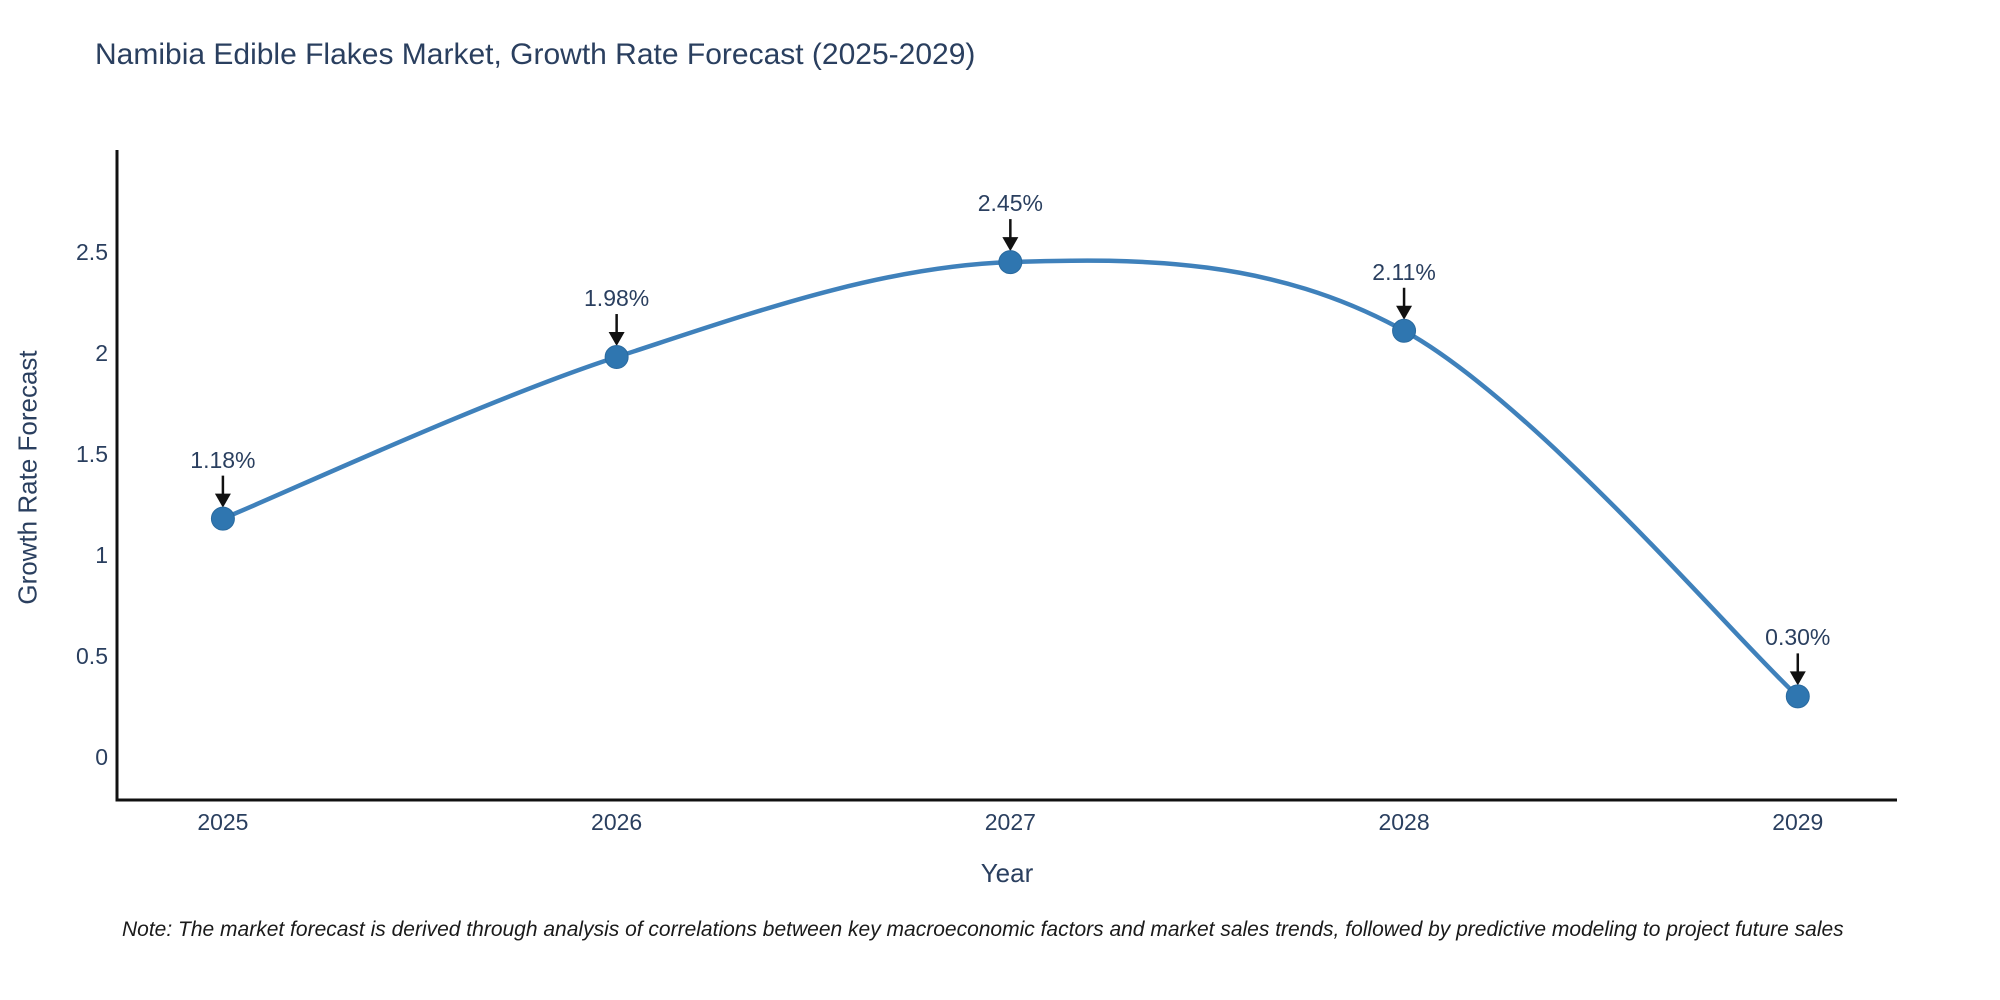  What do you see at coordinates (1007, 873) in the screenshot?
I see `x-axis-title: Year` at bounding box center [1007, 873].